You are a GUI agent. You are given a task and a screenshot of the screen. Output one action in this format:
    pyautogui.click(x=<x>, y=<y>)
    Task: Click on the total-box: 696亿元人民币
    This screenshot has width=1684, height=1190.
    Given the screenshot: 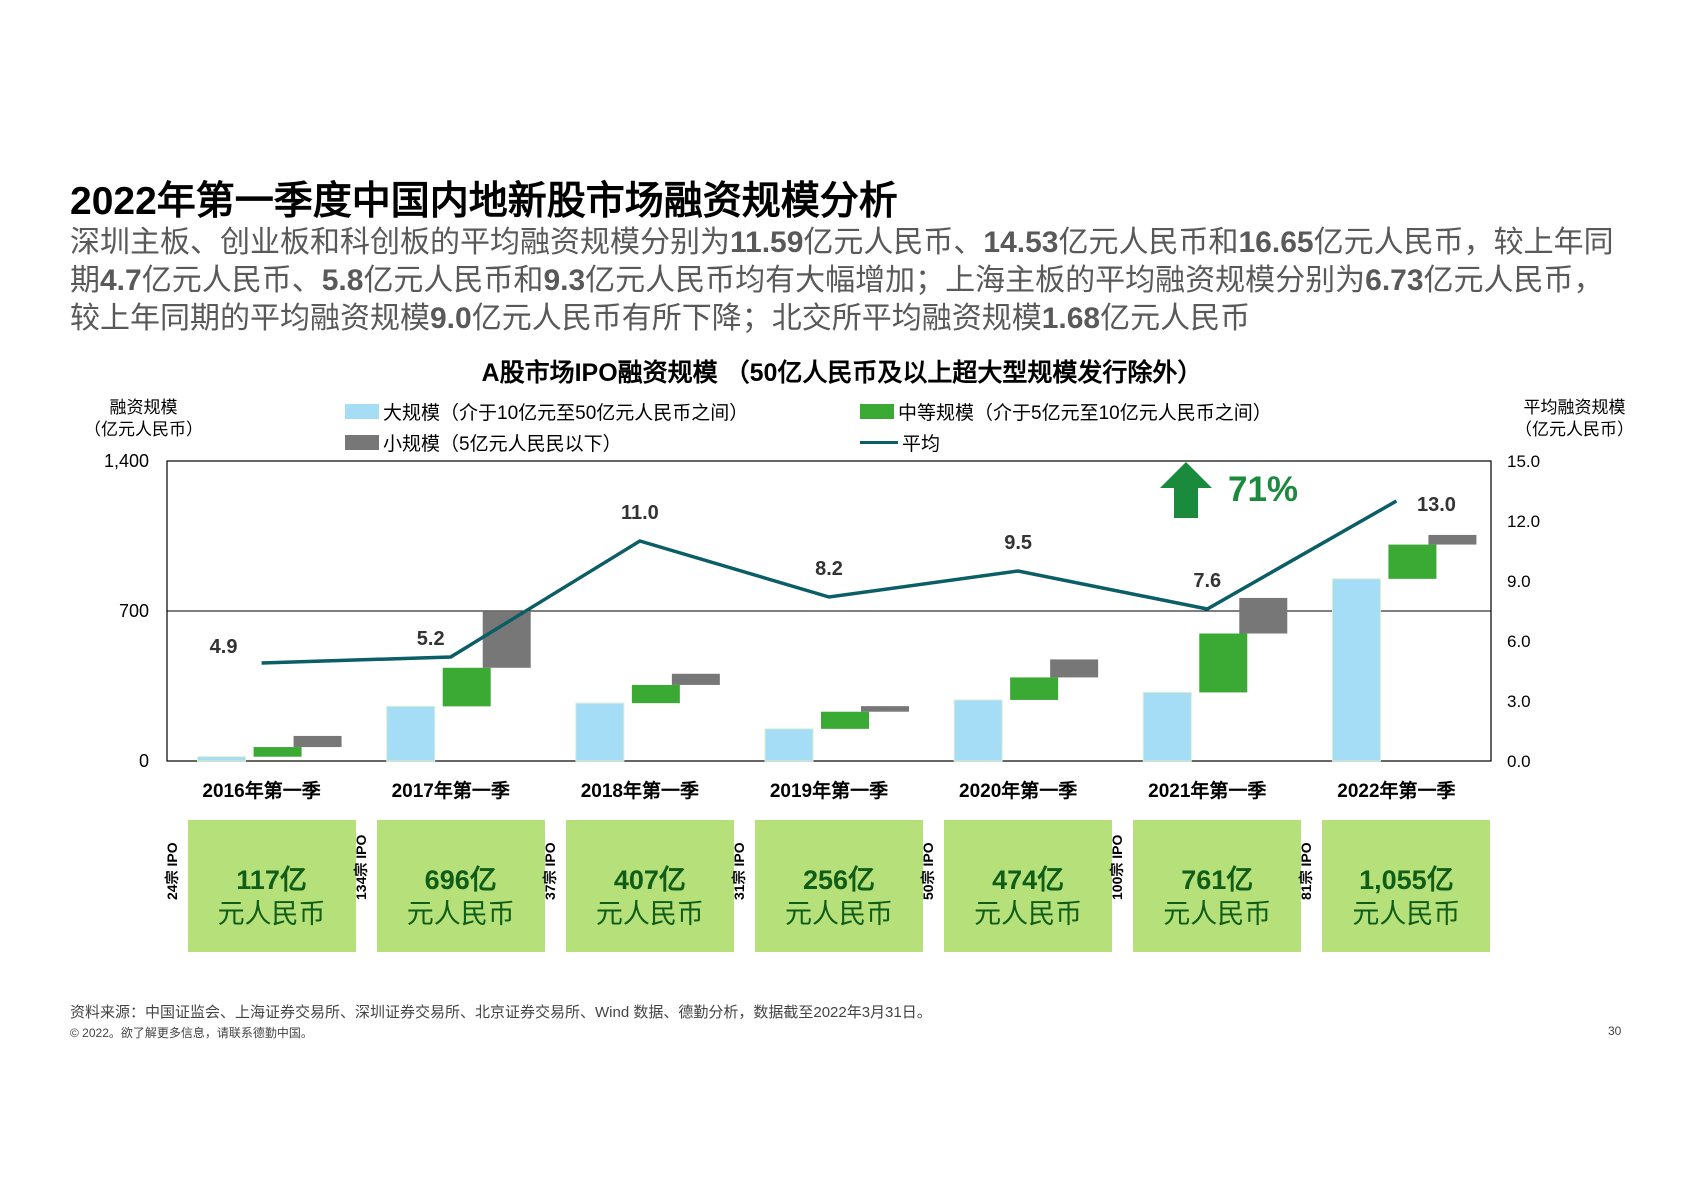 What is the action you would take?
    pyautogui.click(x=460, y=886)
    